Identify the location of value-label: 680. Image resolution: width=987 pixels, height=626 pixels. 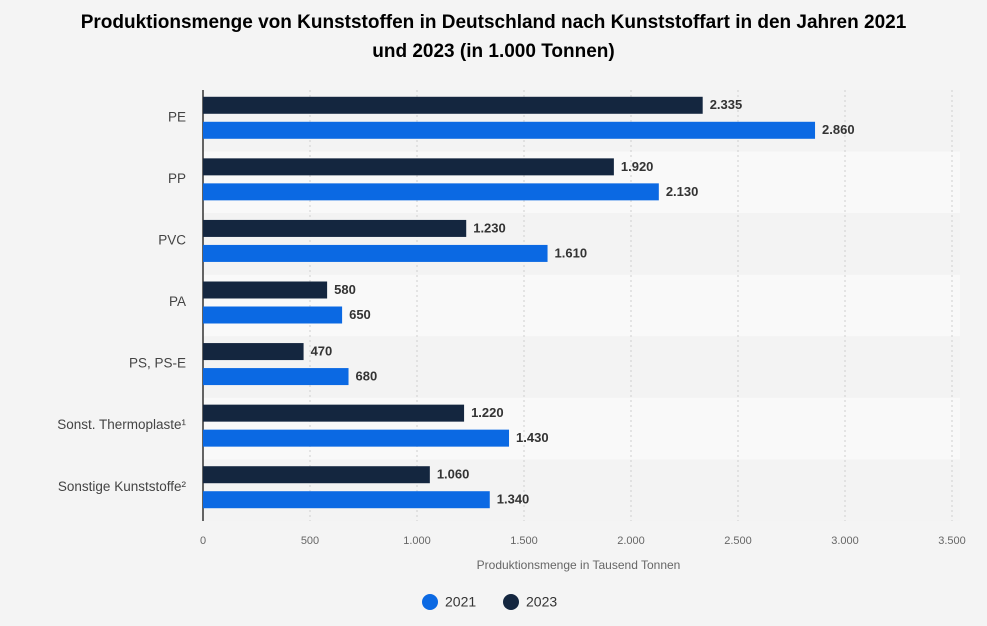
(367, 376).